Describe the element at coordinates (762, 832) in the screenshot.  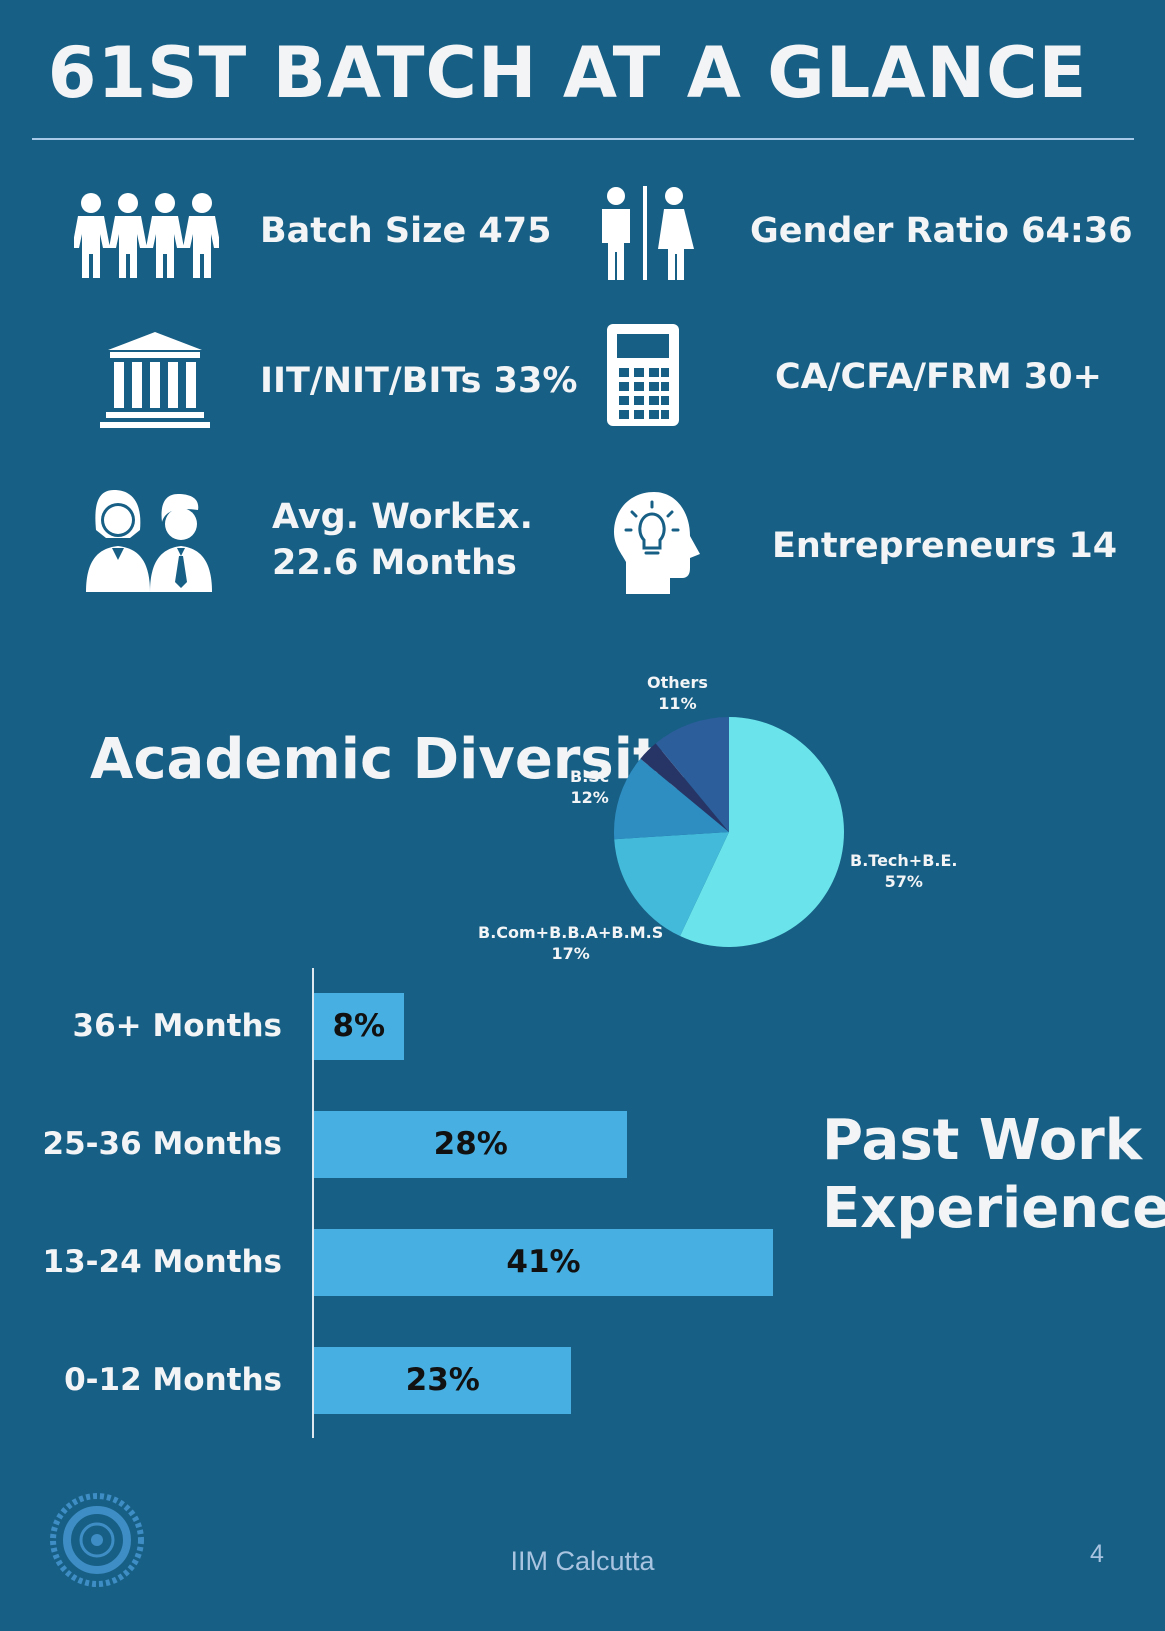
I see `pie-slice-b-tech-b-e-` at that location.